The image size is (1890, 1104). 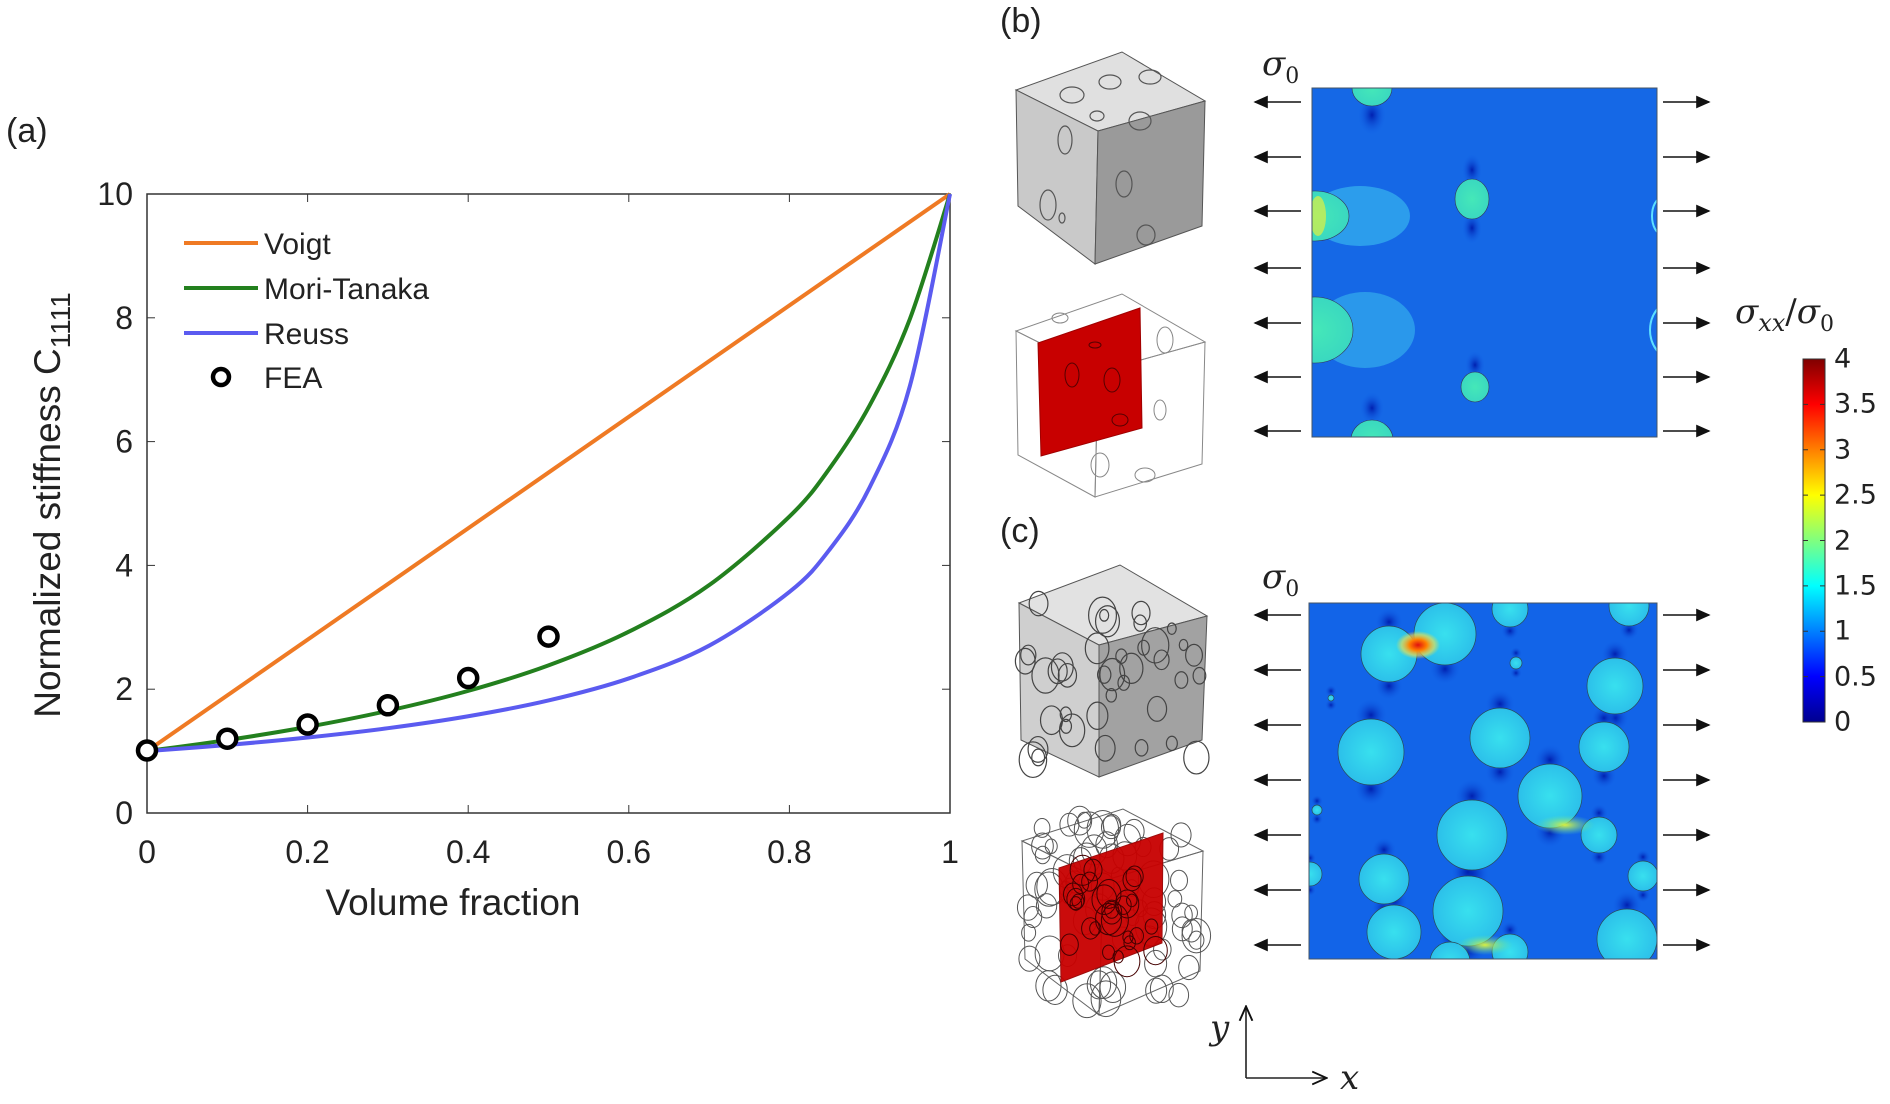 I want to click on panel-label-a: (a), so click(x=27, y=131).